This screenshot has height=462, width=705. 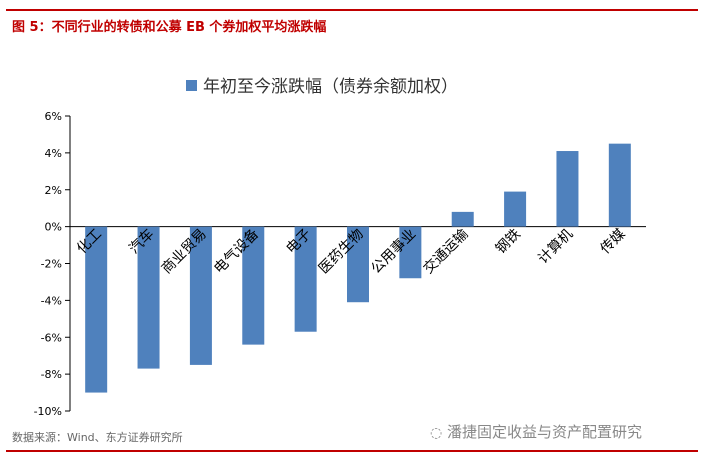 What do you see at coordinates (51, 337) in the screenshot?
I see `y-tick-label: -6%` at bounding box center [51, 337].